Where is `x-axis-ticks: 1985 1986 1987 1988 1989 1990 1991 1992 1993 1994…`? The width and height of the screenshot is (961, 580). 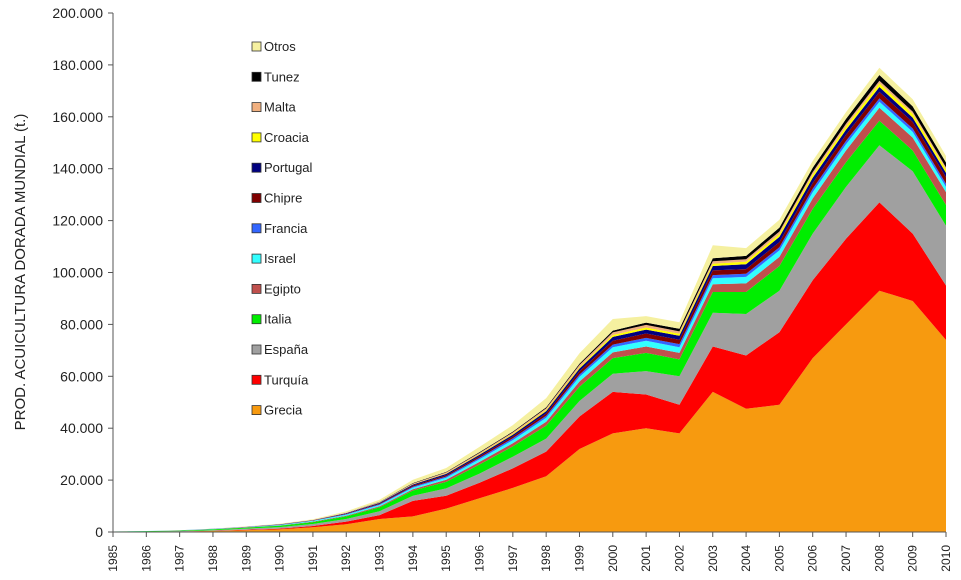 x-axis-ticks: 1985 1986 1987 1988 1989 1990 1991 1992 1993 1994… is located at coordinates (529, 552).